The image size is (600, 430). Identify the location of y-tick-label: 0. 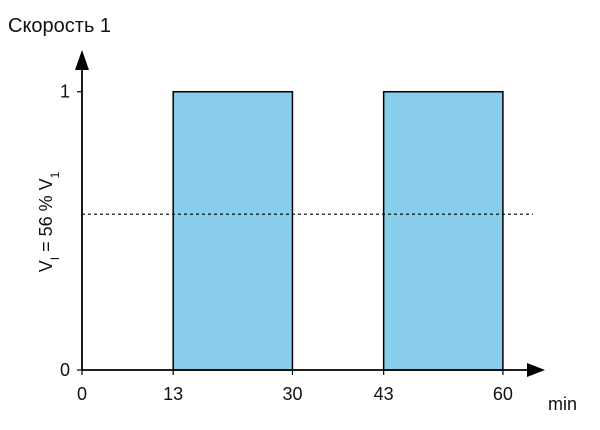
(65, 370).